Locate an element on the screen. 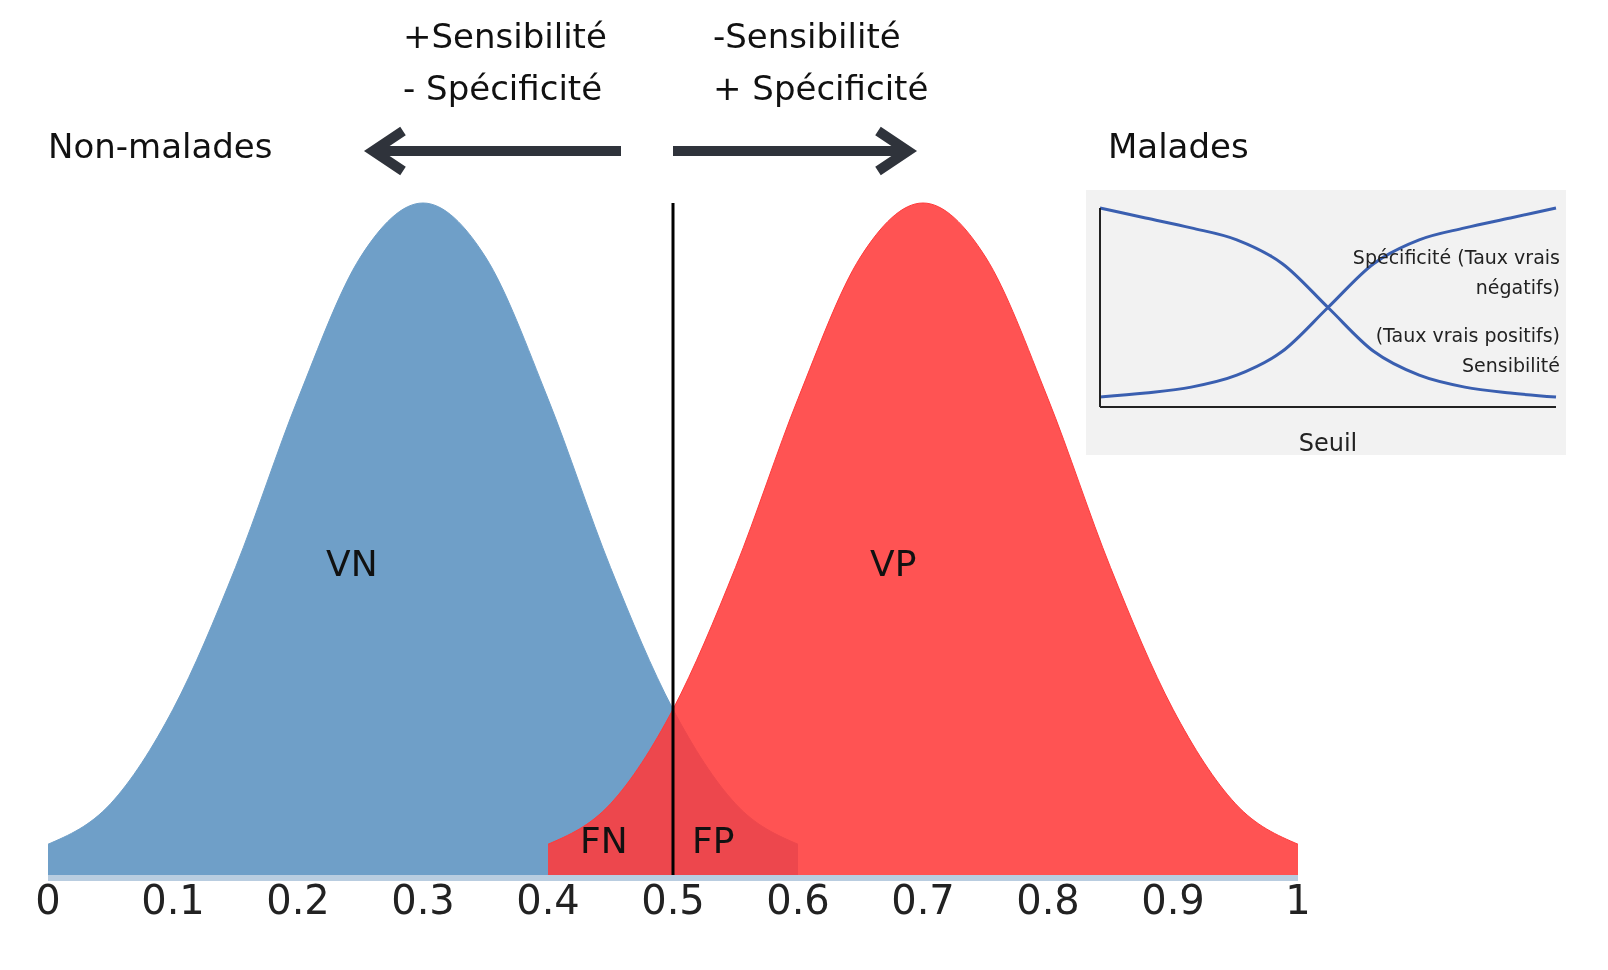 The width and height of the screenshot is (1608, 970). annotation: VP is located at coordinates (893, 563).